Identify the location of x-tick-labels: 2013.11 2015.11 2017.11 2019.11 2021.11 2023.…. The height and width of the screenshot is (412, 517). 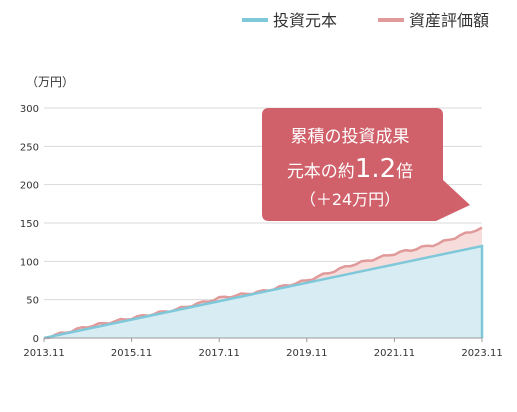
(263, 348).